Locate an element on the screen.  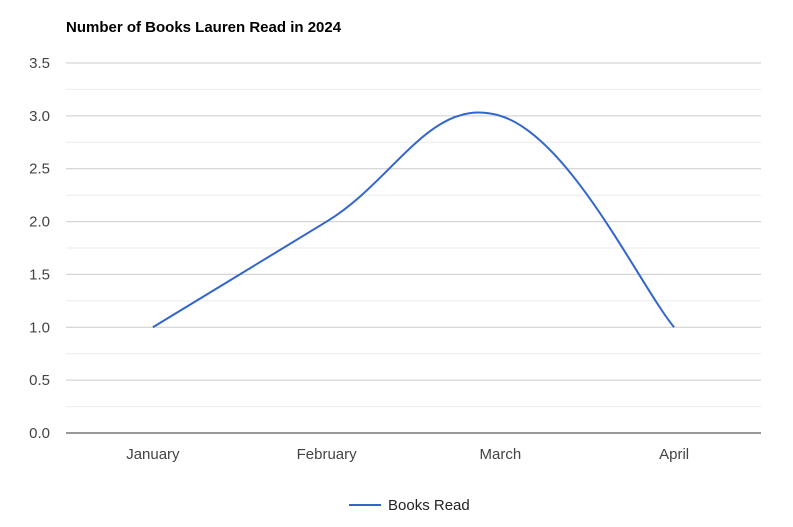
y-tick-label: 1.0 is located at coordinates (39, 327).